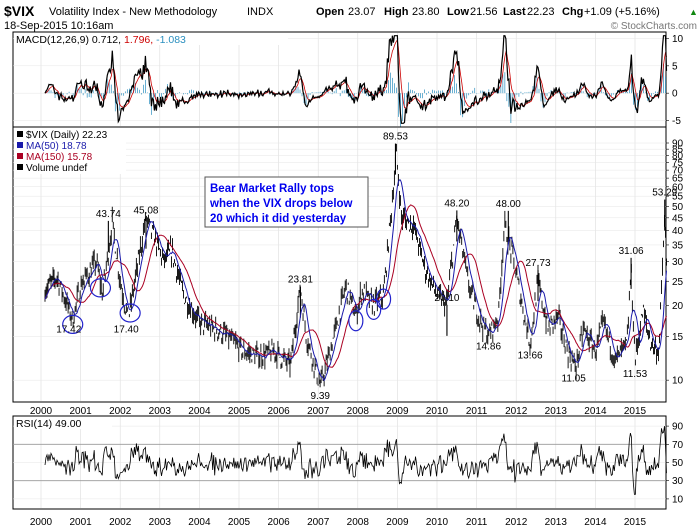  What do you see at coordinates (395, 137) in the screenshot?
I see `price-point-label: 89.53` at bounding box center [395, 137].